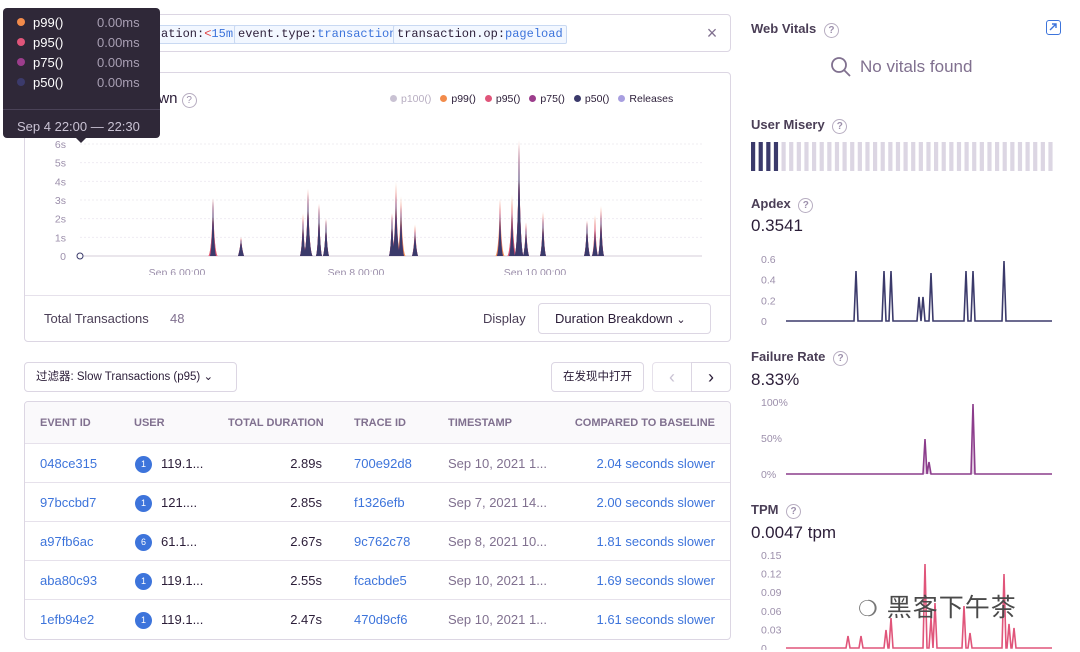 This screenshot has width=1080, height=652. What do you see at coordinates (502, 99) in the screenshot?
I see `legend-item: p95()` at bounding box center [502, 99].